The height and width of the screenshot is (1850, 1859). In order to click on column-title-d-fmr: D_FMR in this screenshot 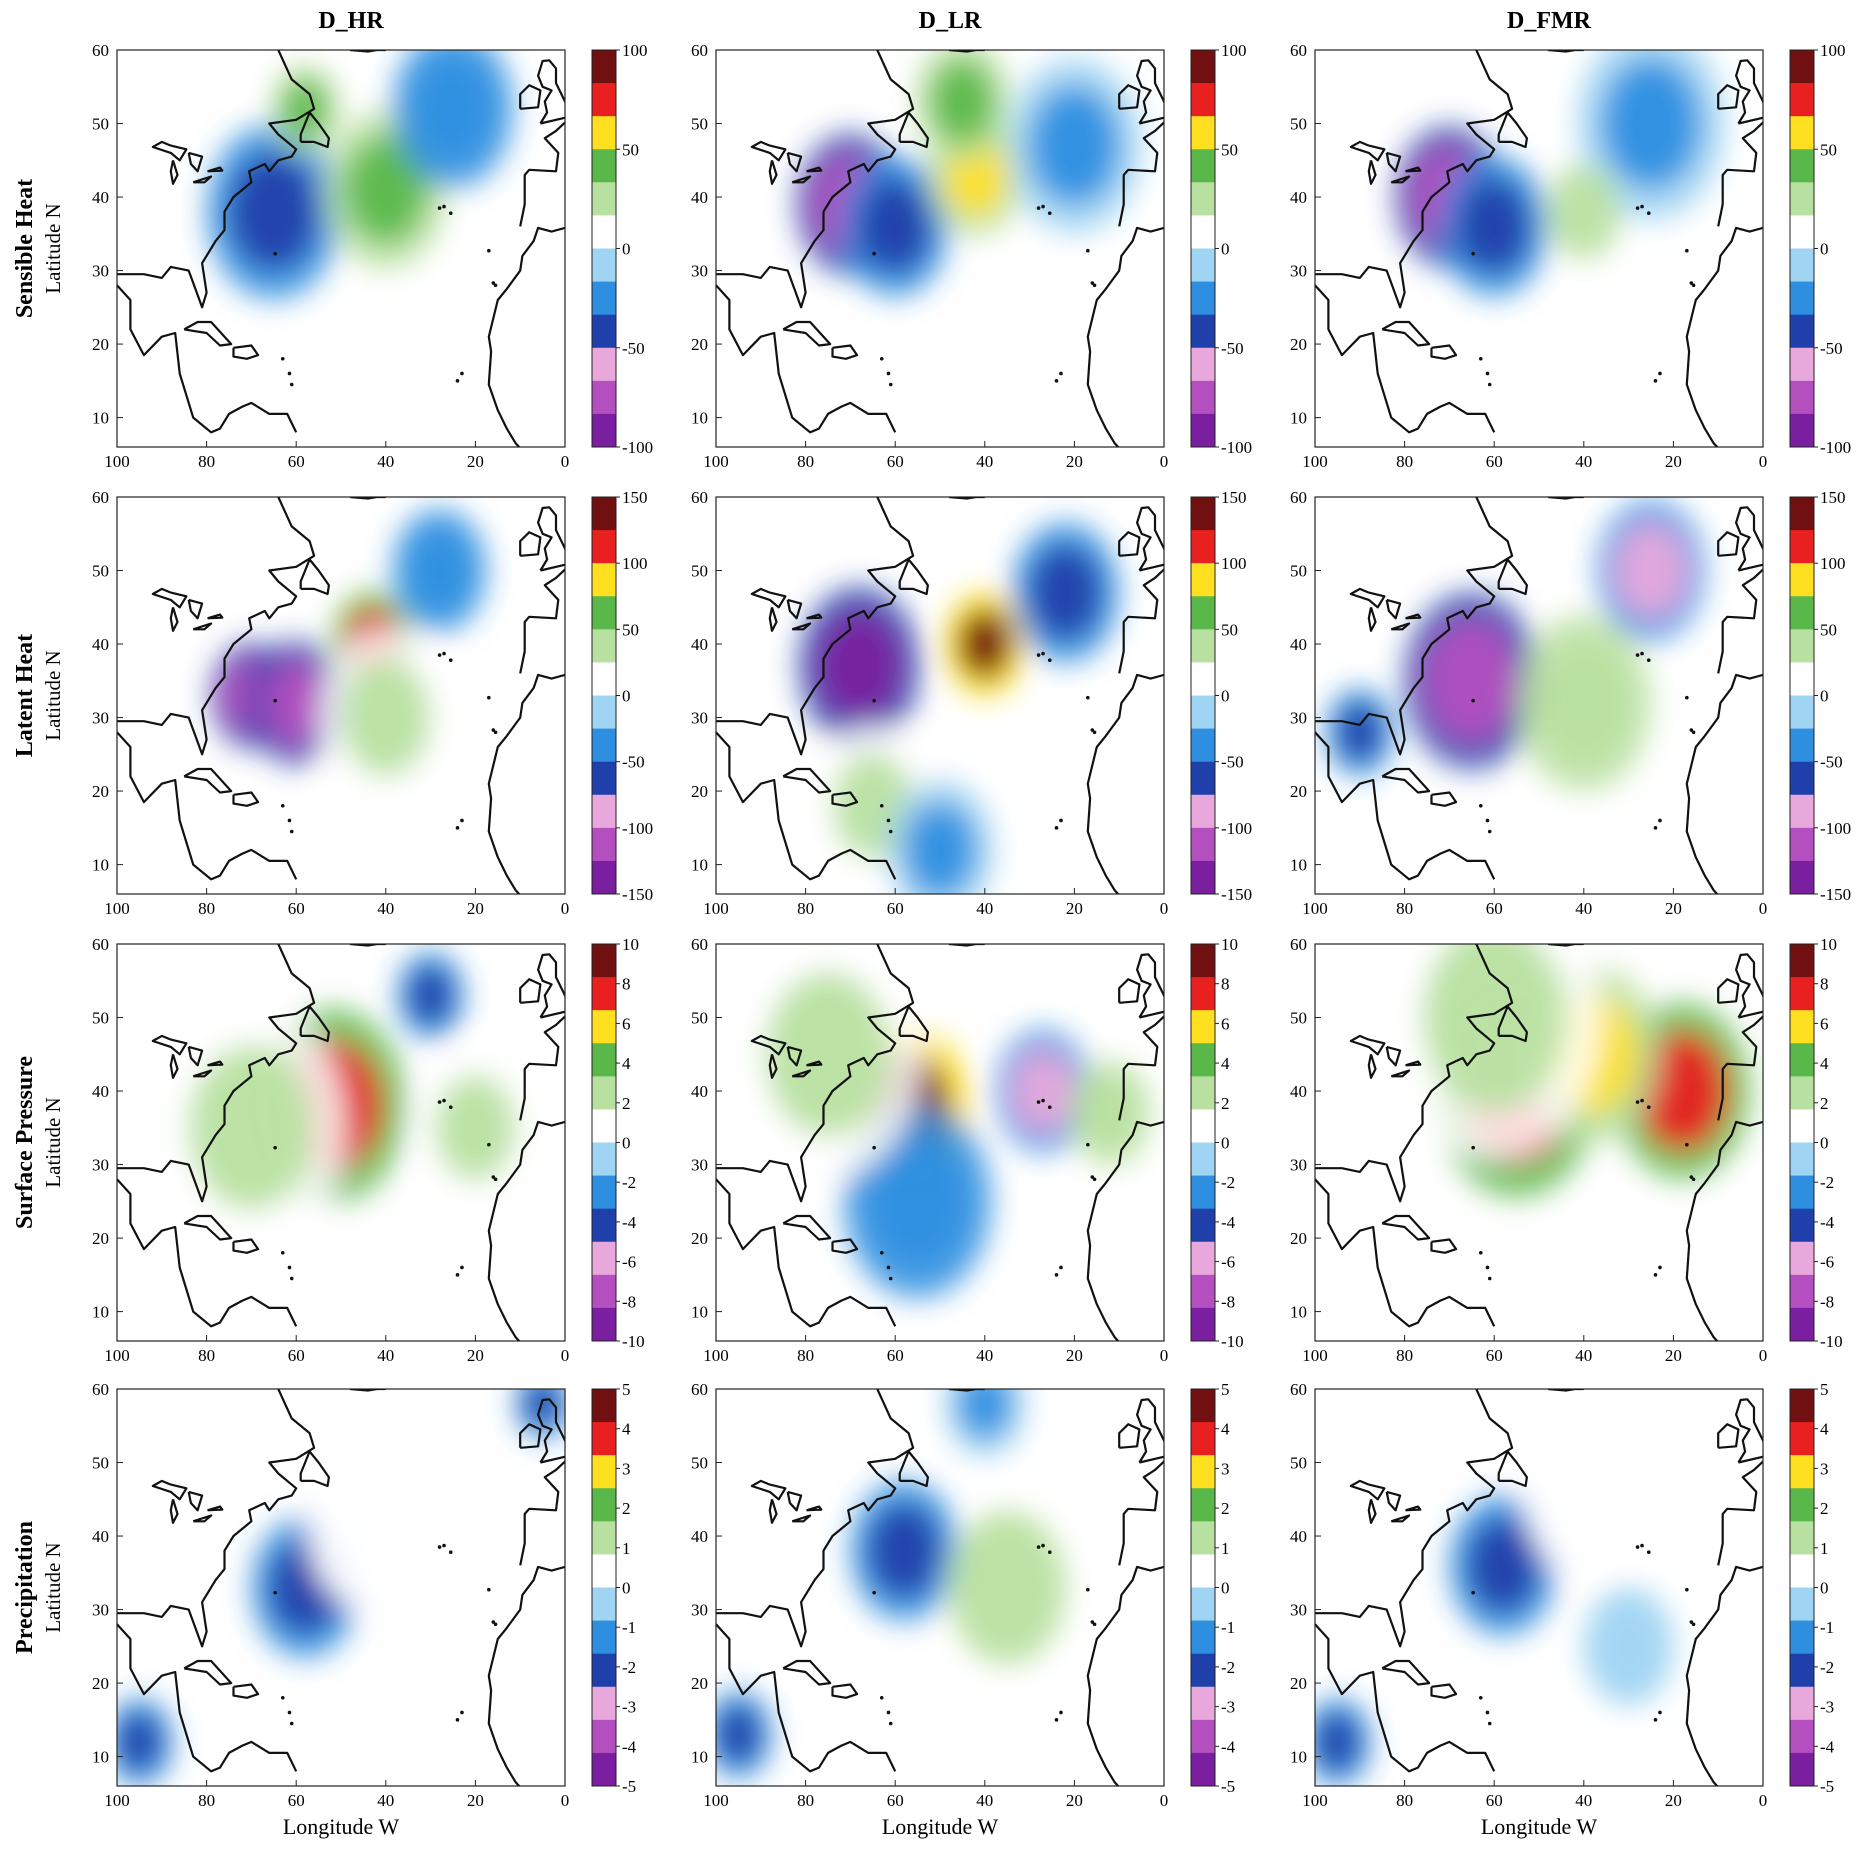, I will do `click(1549, 21)`.